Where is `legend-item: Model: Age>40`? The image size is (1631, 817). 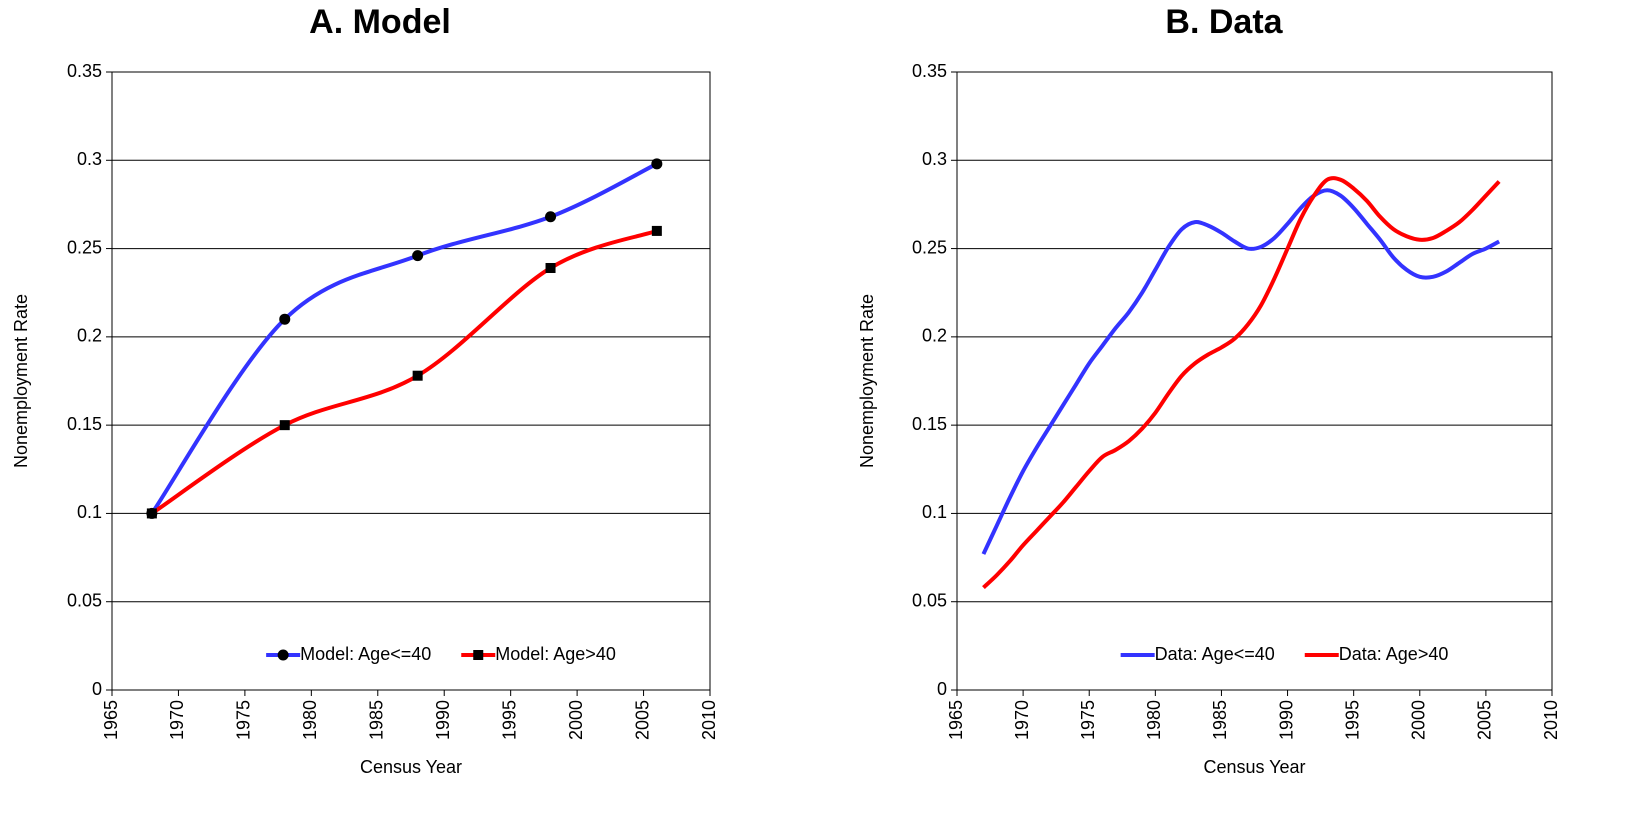
legend-item: Model: Age>40 is located at coordinates (538, 654).